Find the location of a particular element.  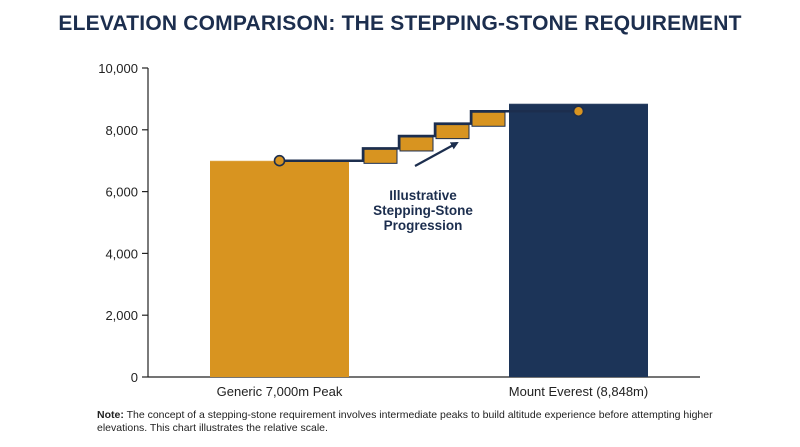

x-tick-label: Mount Everest (8,848m) is located at coordinates (578, 391).